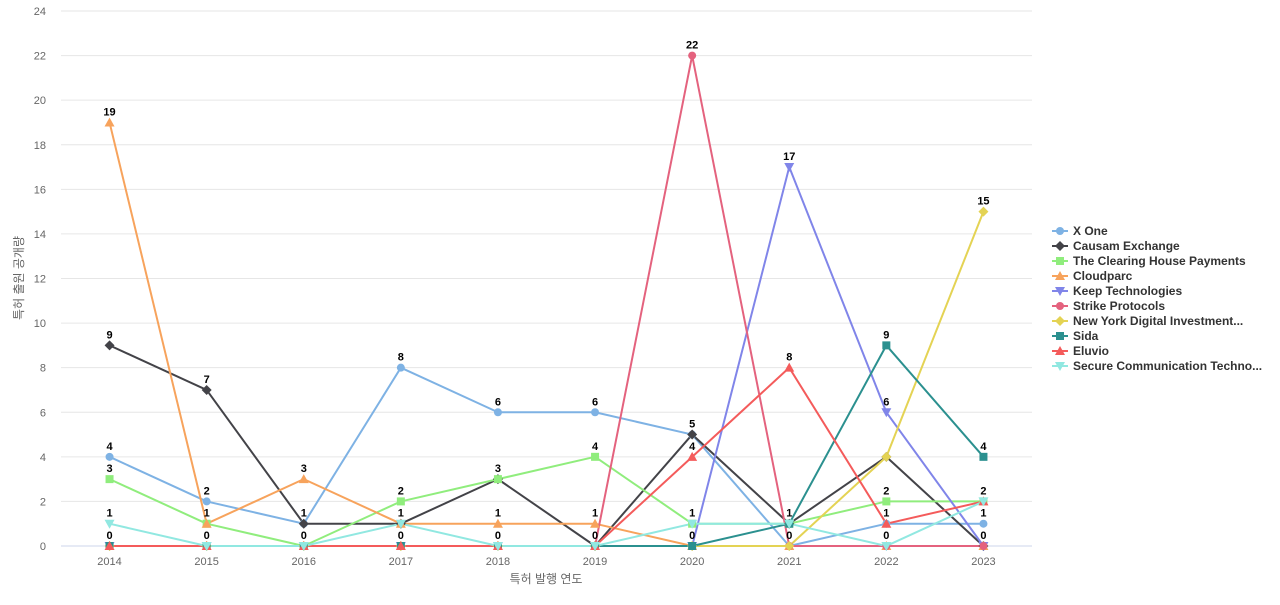  I want to click on x-tick-label: 2016, so click(304, 562).